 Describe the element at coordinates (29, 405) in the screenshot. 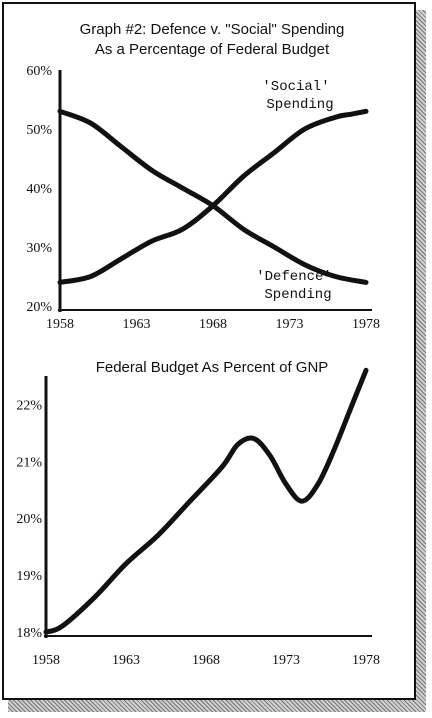

I see `chart2-y-tick-label: 22%` at that location.